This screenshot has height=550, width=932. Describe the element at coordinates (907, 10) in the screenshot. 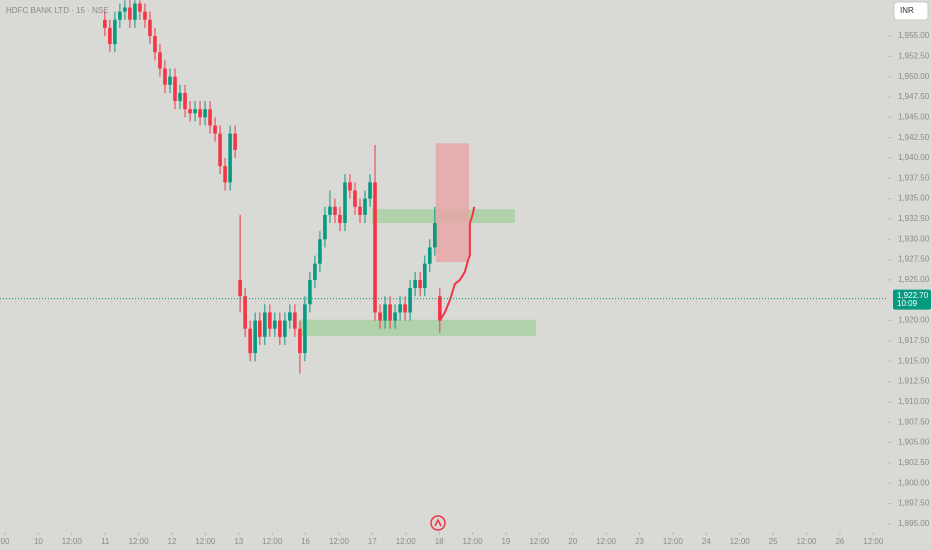

I see `currency-label: INR` at that location.